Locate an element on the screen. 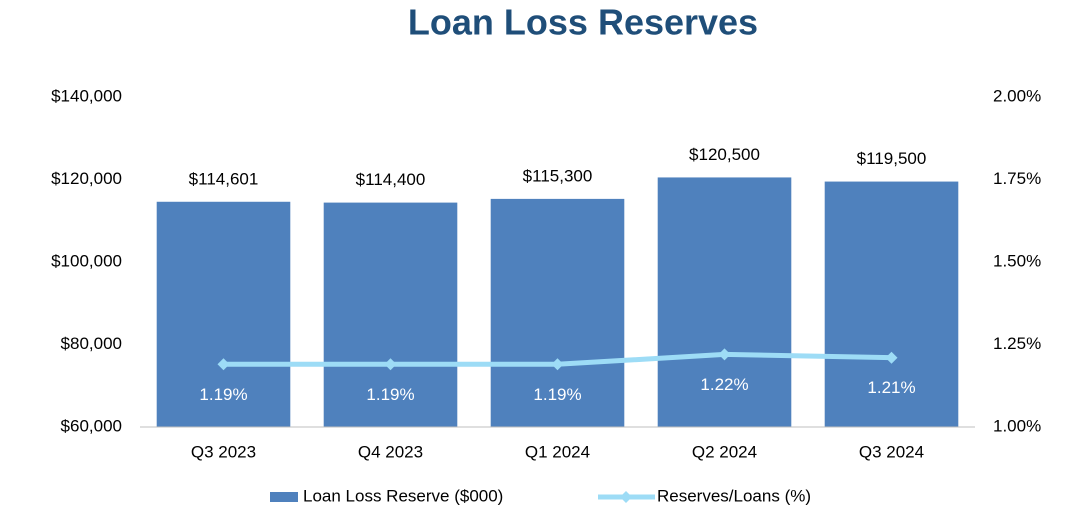 This screenshot has height=513, width=1078. y2-tick-label: 1.25% is located at coordinates (1017, 343).